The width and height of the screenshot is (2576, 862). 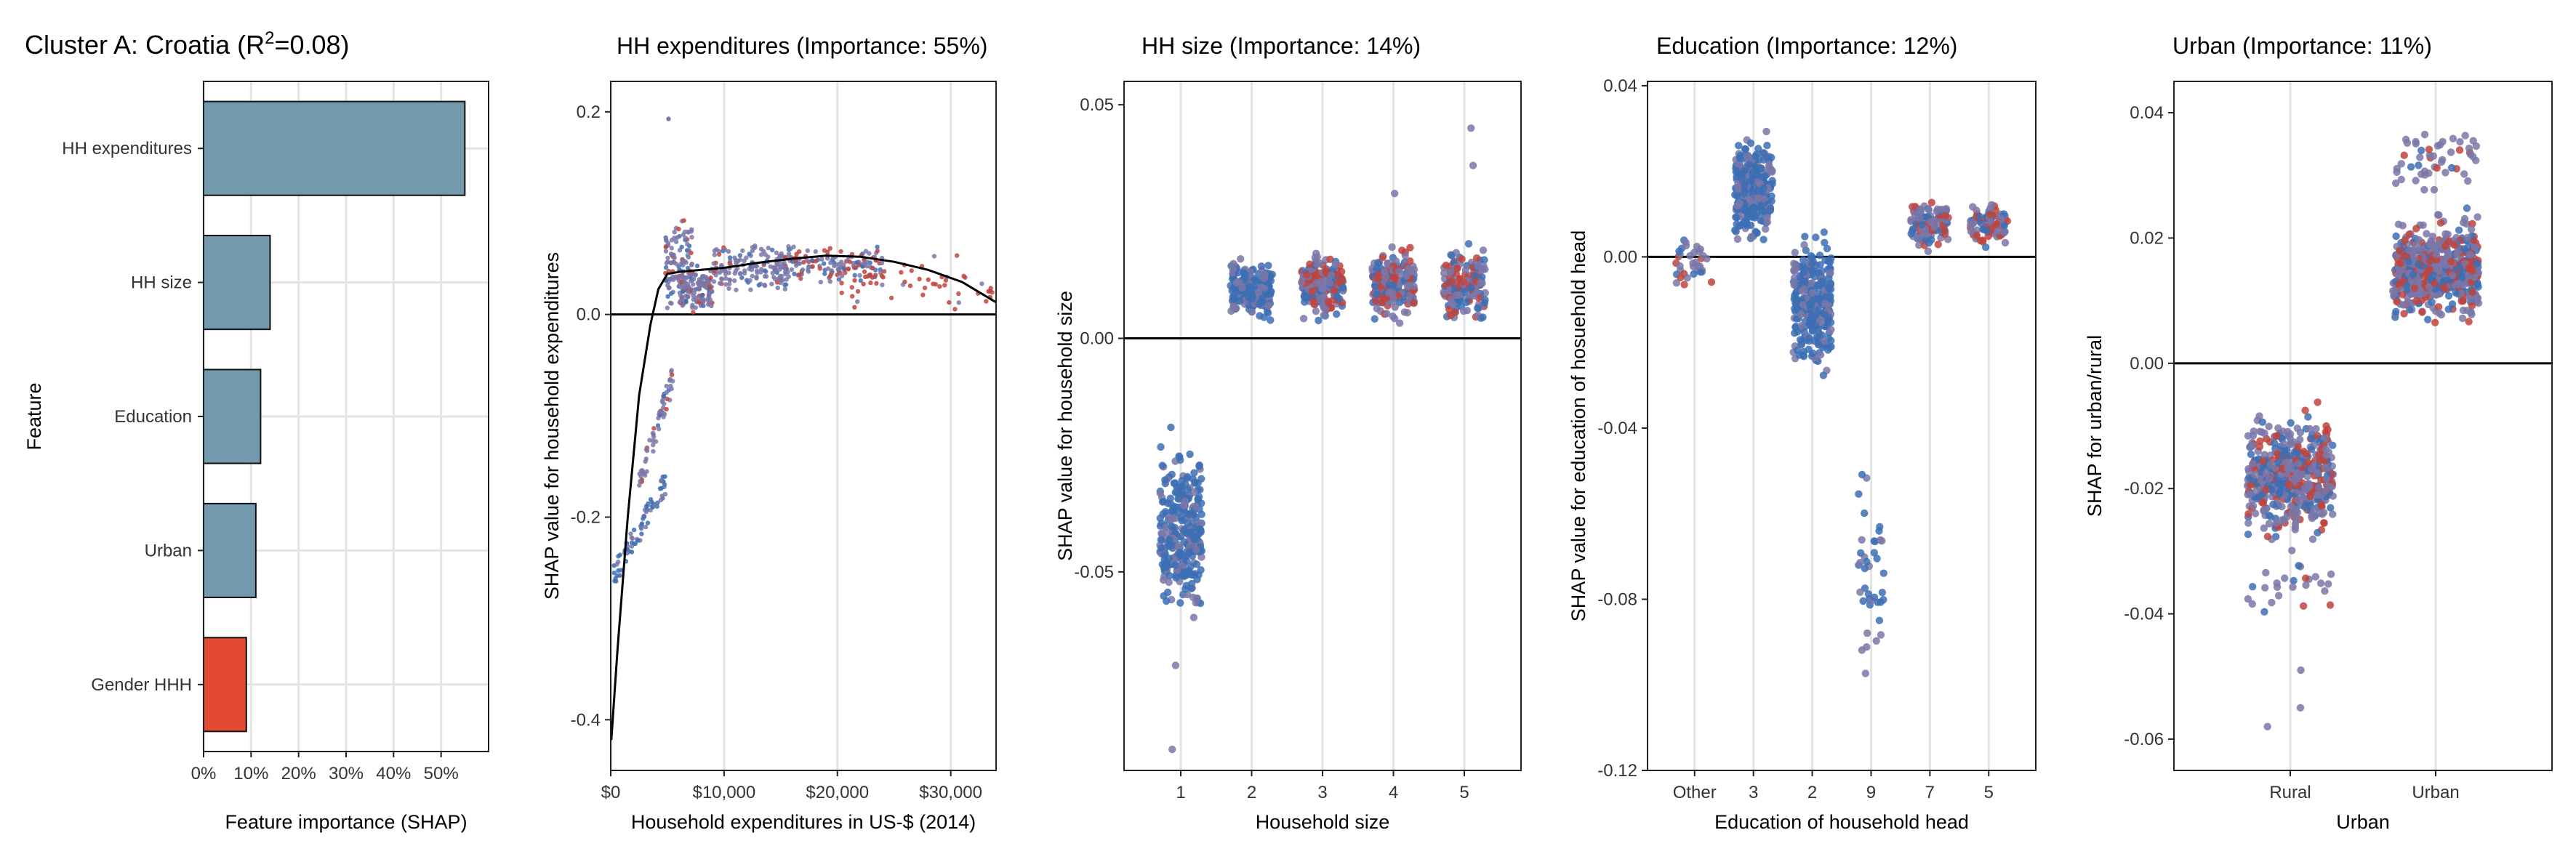 What do you see at coordinates (1620, 86) in the screenshot?
I see `y-tick-label: 0.04` at bounding box center [1620, 86].